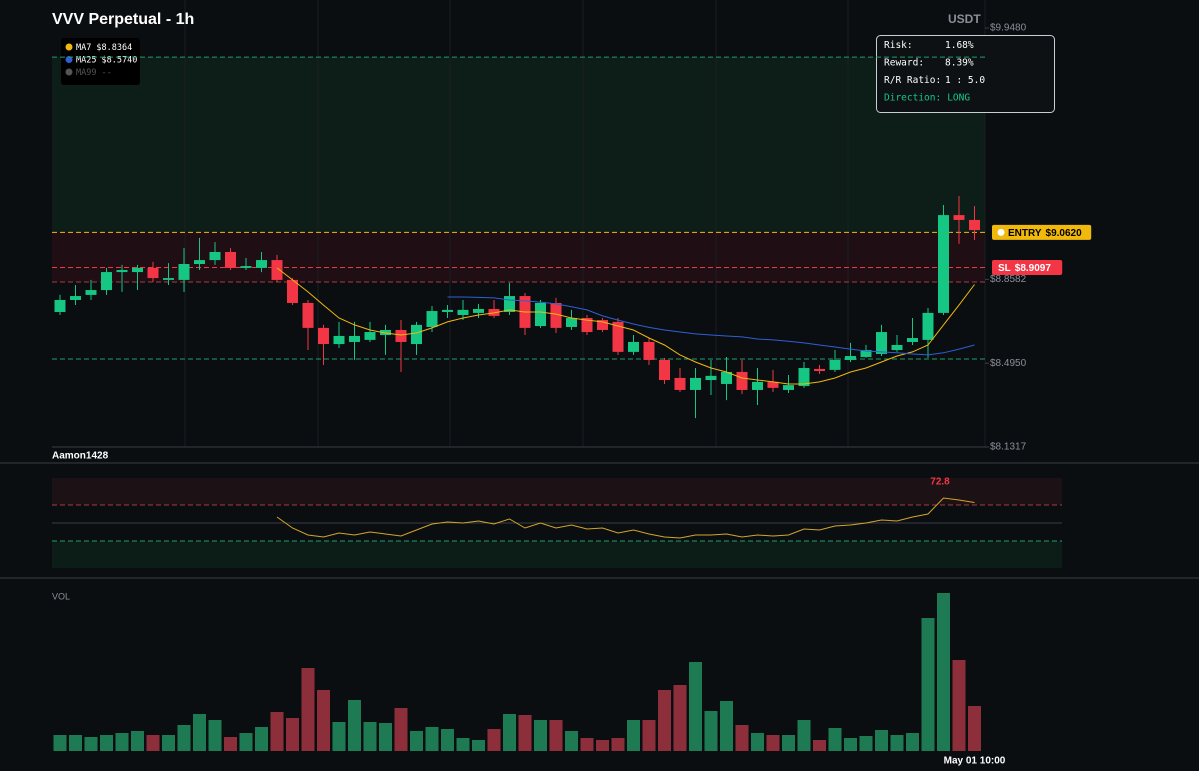 This screenshot has height=771, width=1199. I want to click on y-tick-label: $8.1317, so click(1008, 447).